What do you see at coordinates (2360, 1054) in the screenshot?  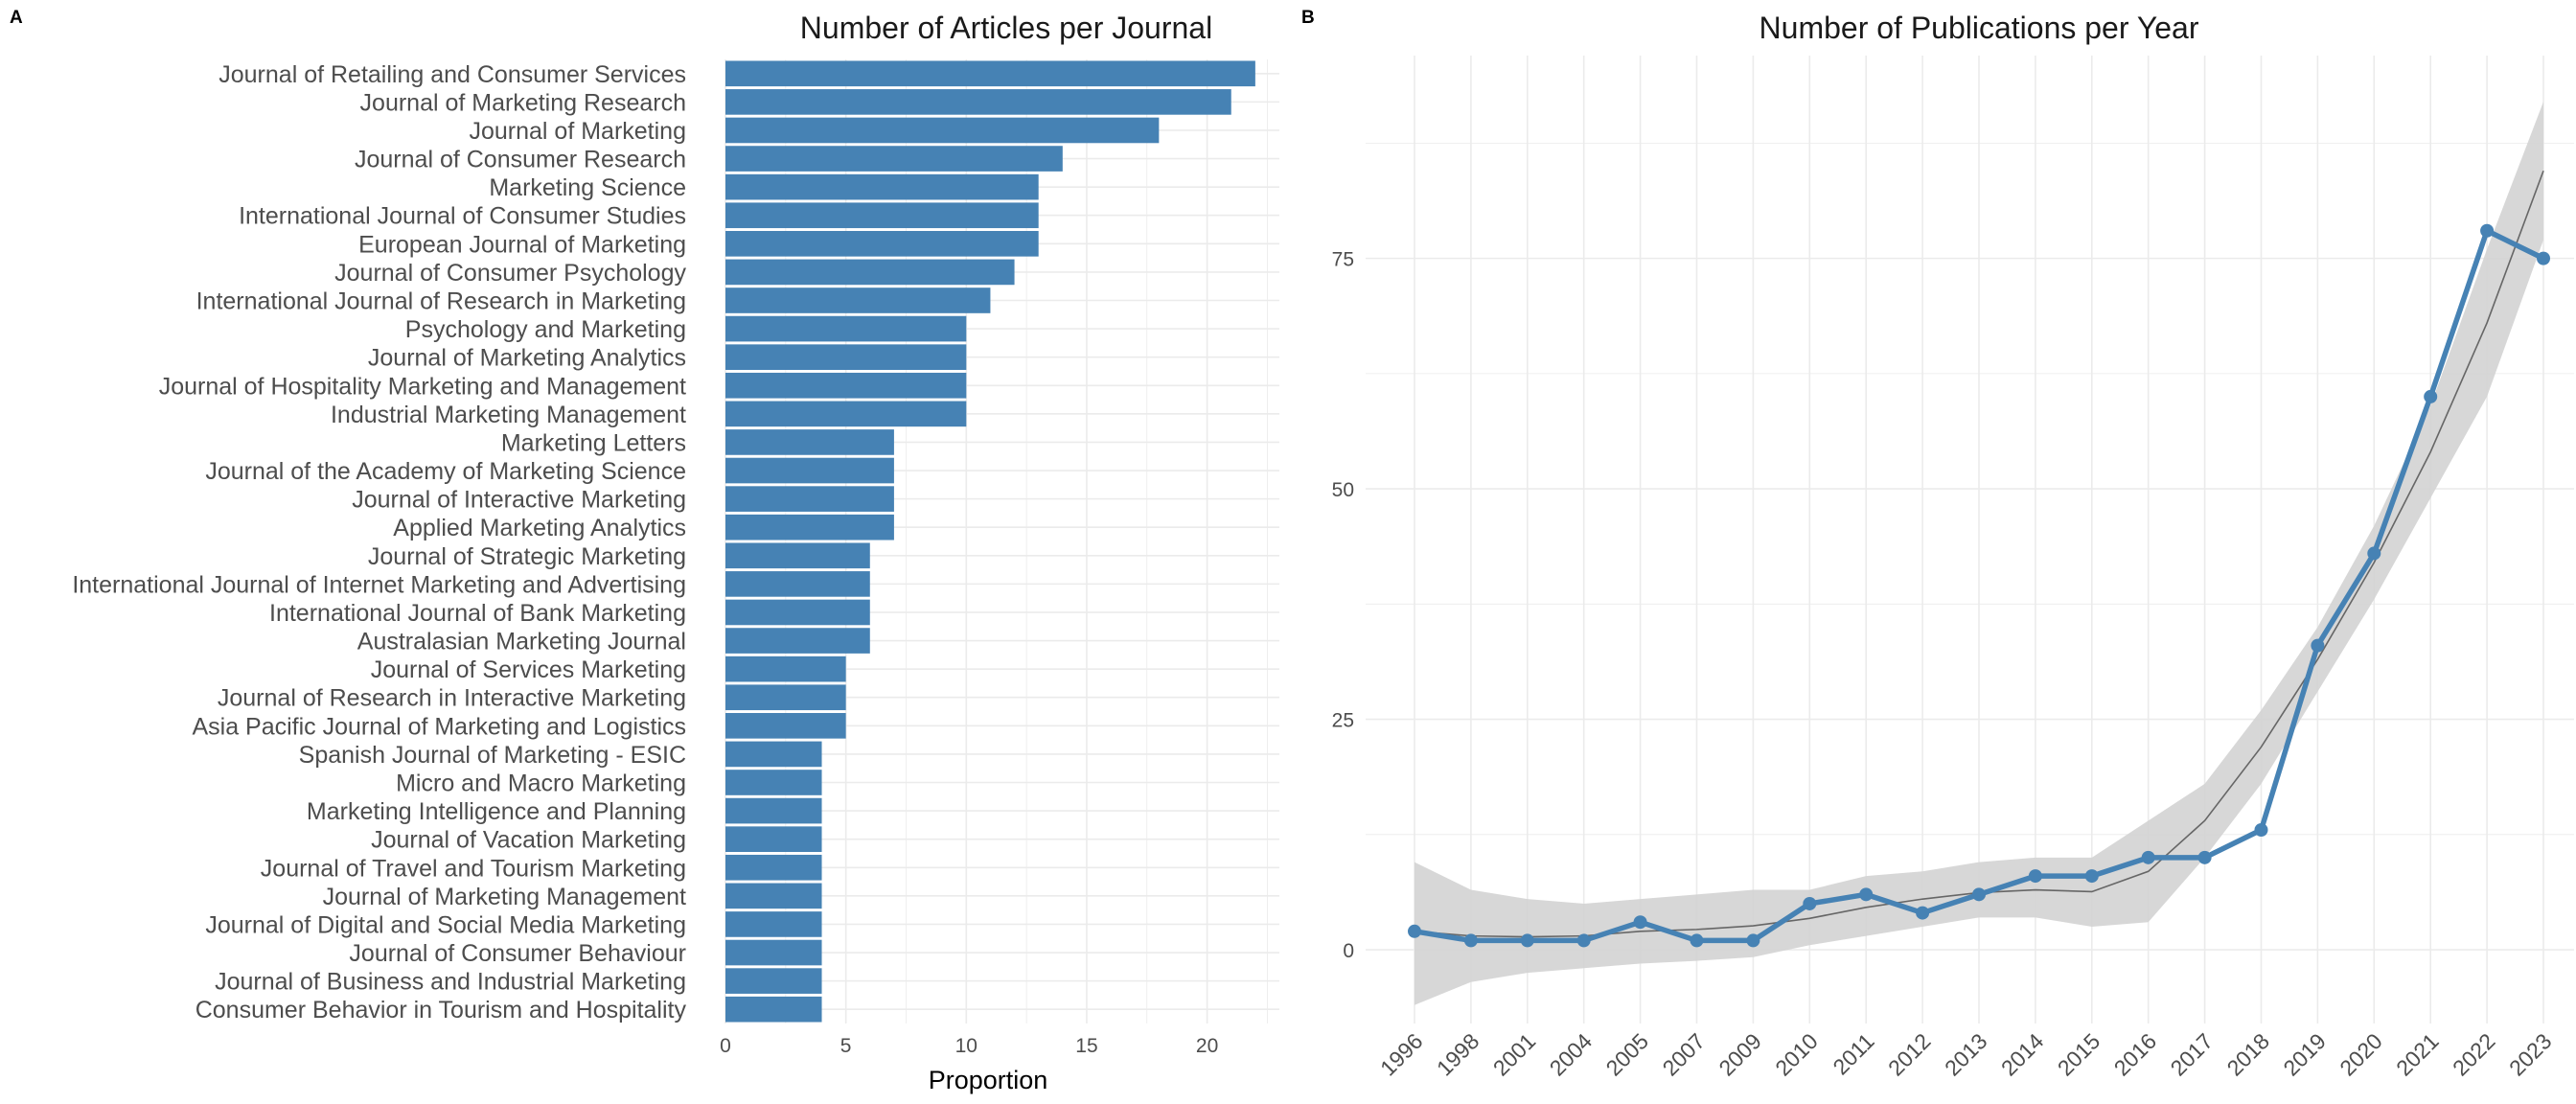 I see `x-tick-label: 2020` at bounding box center [2360, 1054].